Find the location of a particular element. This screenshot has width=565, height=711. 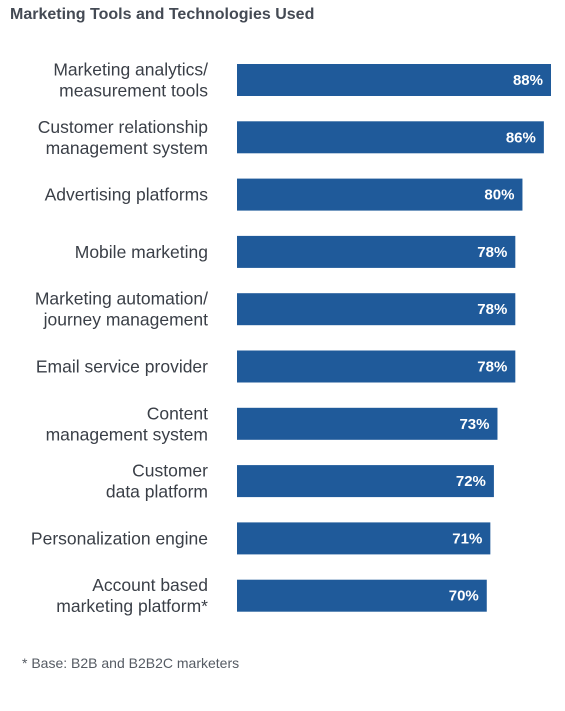

value-label-3: 78% is located at coordinates (492, 252).